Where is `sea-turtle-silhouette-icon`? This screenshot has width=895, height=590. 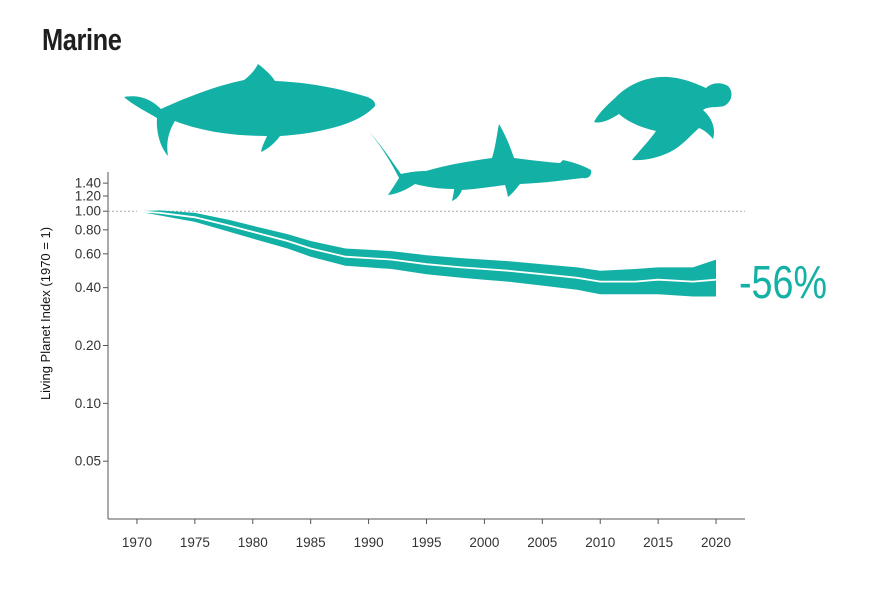 sea-turtle-silhouette-icon is located at coordinates (663, 118).